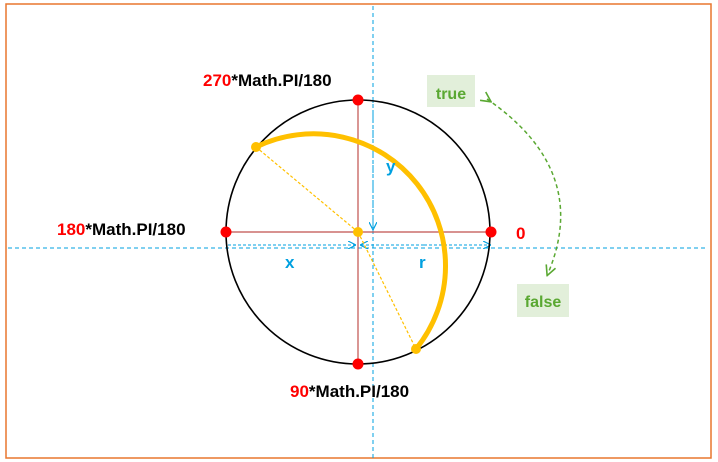  Describe the element at coordinates (391, 166) in the screenshot. I see `y-label: y` at that location.